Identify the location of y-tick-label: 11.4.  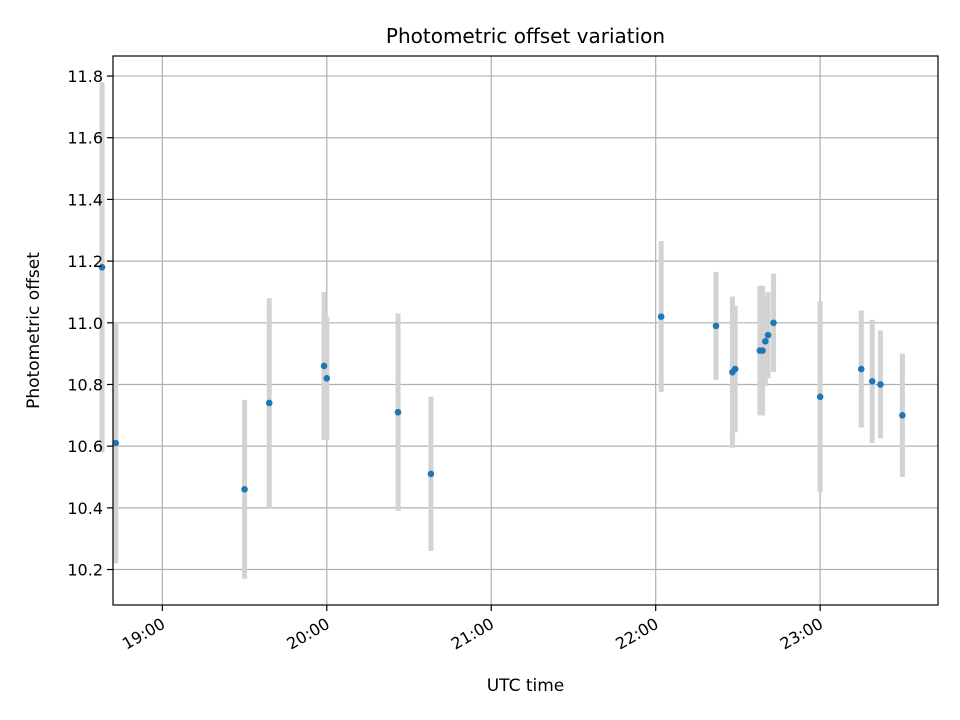
(85, 199).